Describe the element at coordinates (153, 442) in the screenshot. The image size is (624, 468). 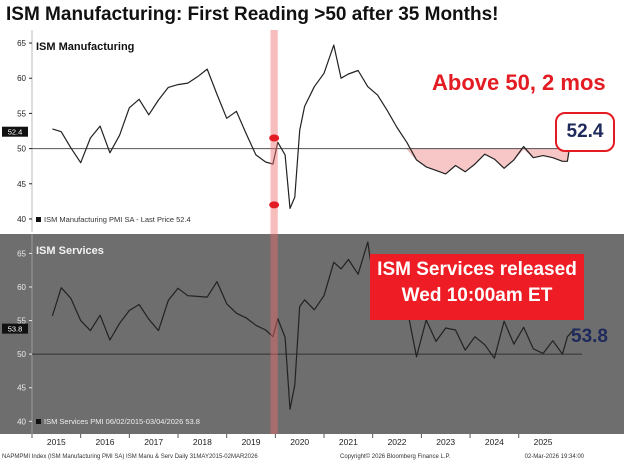
I see `x-axis-tick-label: 2017` at that location.